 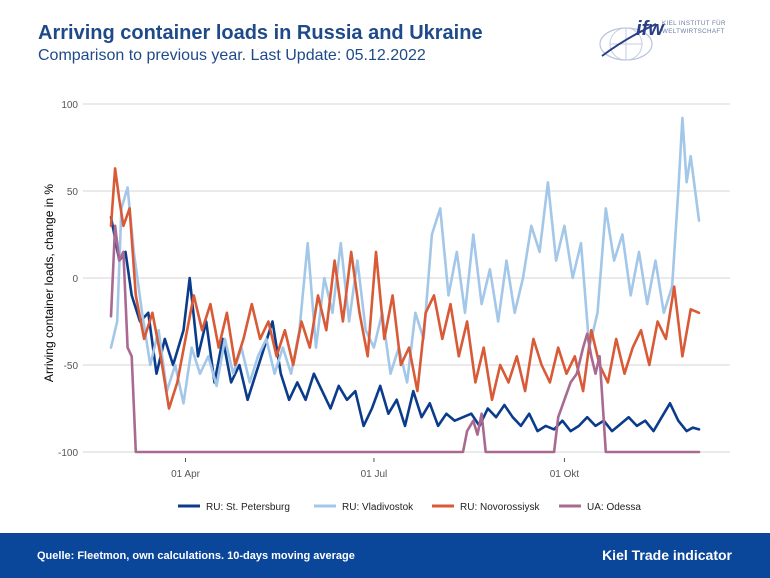 What do you see at coordinates (68, 279) in the screenshot?
I see `y-axis-ticks: 100 50 0 -50 -100` at bounding box center [68, 279].